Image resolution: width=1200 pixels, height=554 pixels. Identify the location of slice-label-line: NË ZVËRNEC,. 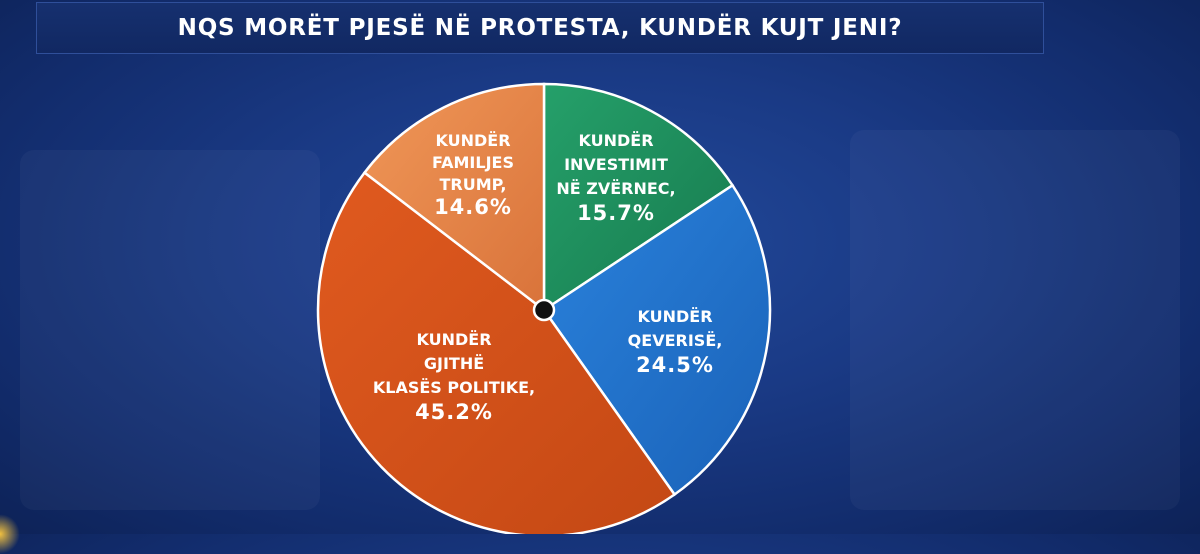
(615, 188).